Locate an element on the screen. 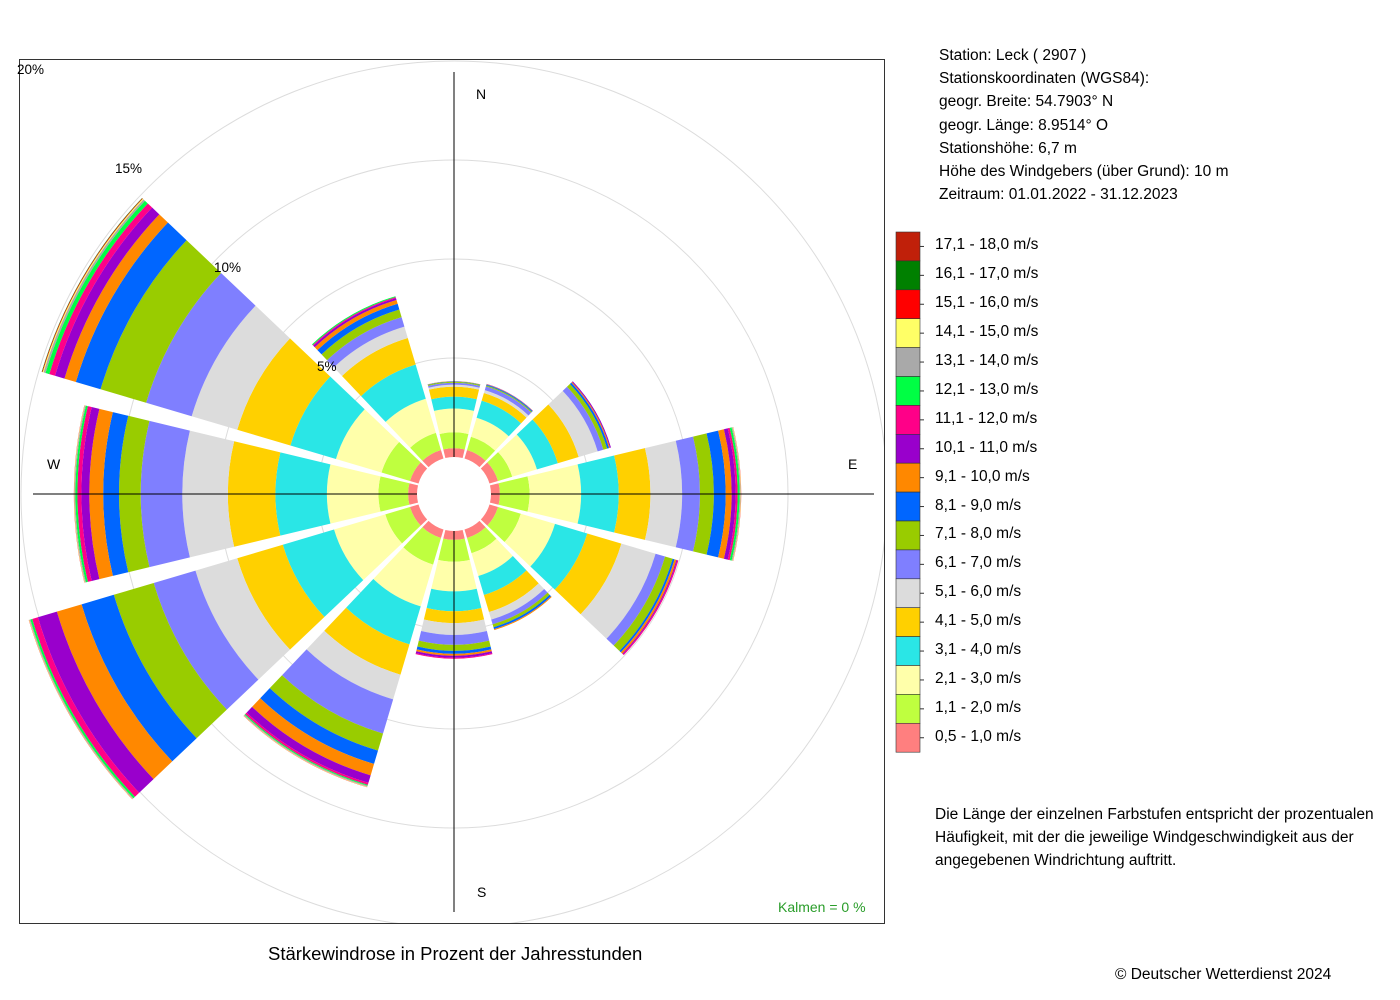 Image resolution: width=1400 pixels, height=1000 pixels. legend-label: 17,1 - 18,0 m/s is located at coordinates (987, 245).